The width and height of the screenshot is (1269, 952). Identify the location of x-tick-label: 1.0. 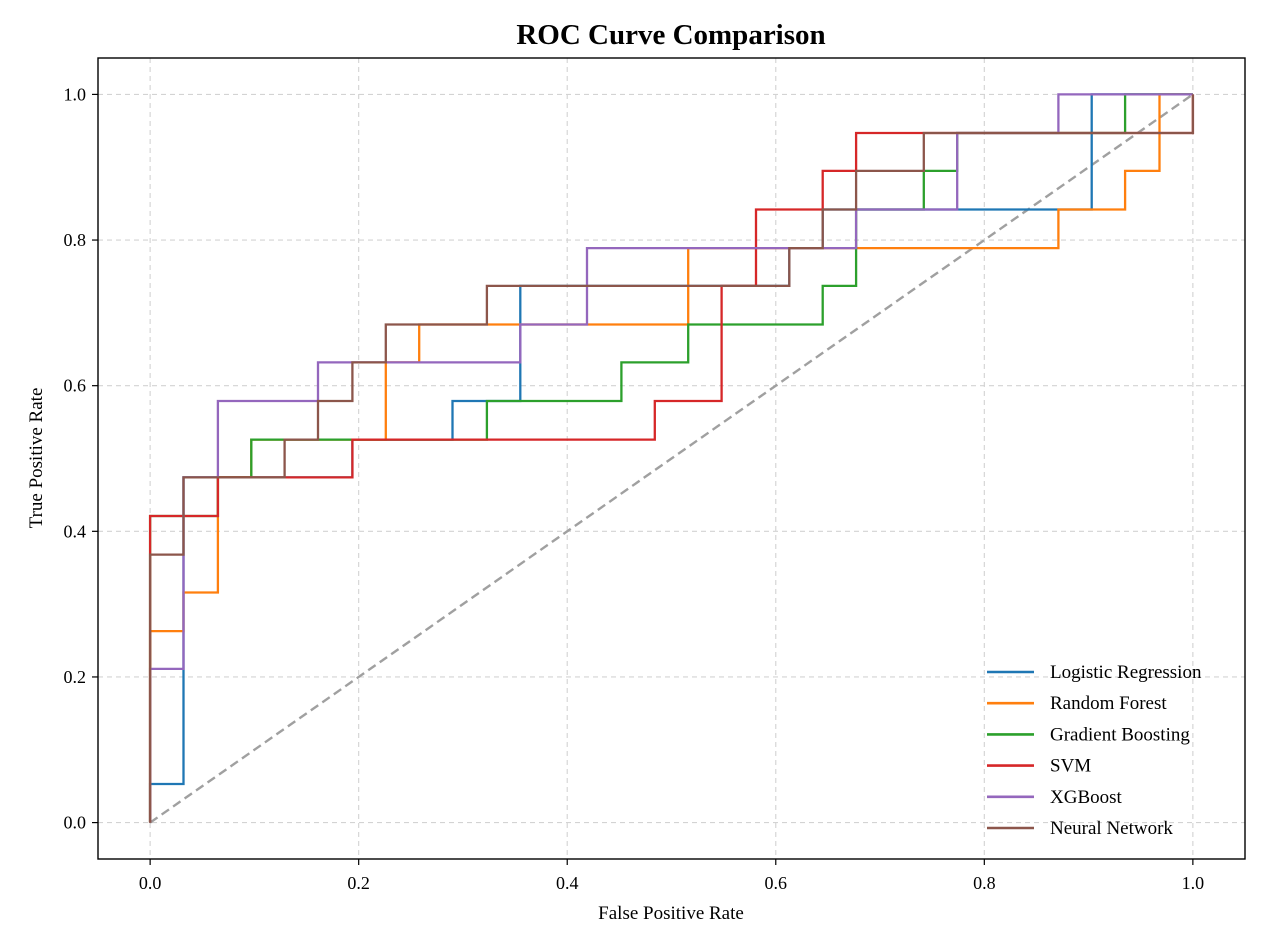
(1193, 883).